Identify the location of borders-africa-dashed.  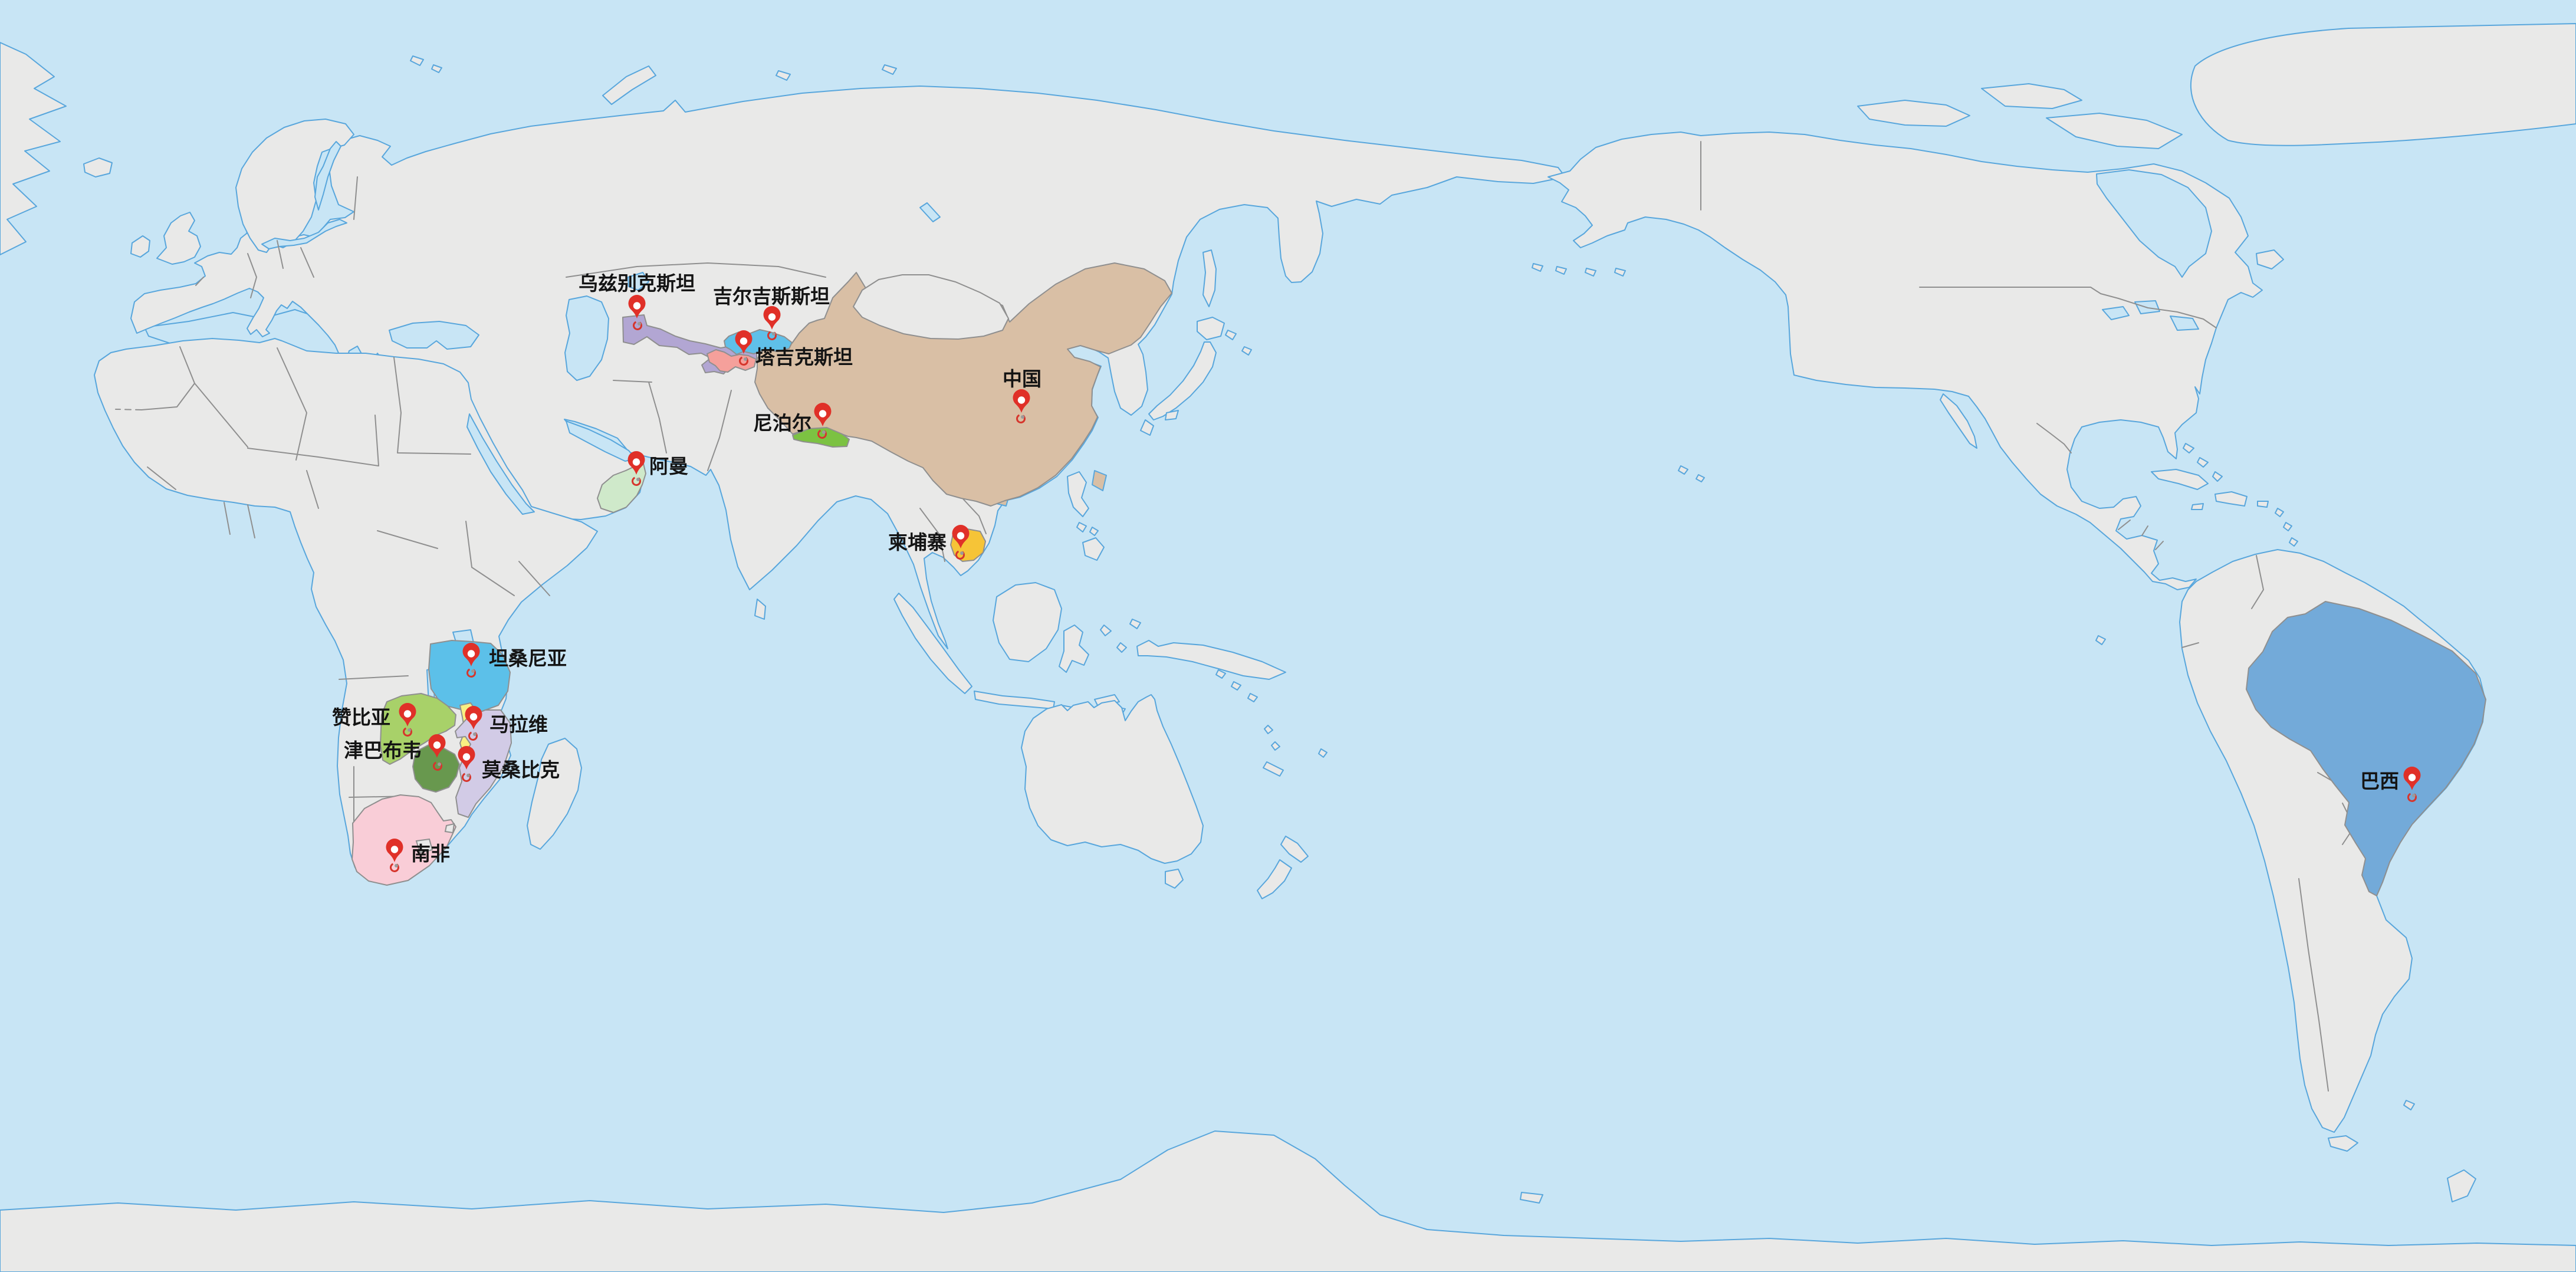
(128, 409).